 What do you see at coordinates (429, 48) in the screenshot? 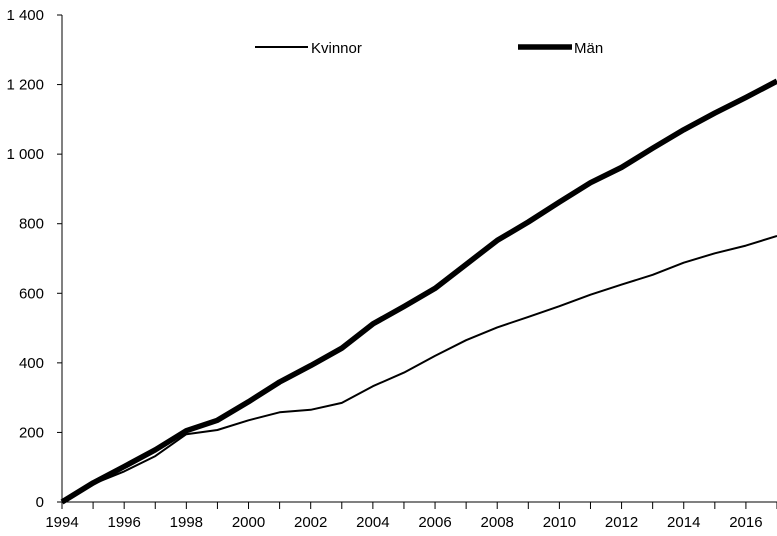
I see `legend: Kvinnor Män` at bounding box center [429, 48].